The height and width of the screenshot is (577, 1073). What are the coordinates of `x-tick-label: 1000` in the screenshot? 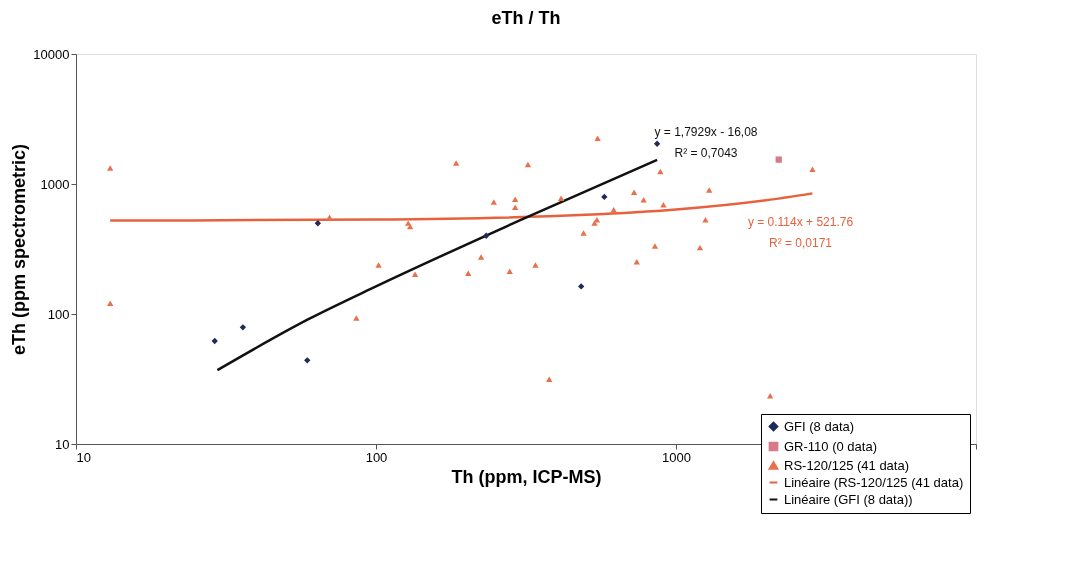 It's located at (676, 457).